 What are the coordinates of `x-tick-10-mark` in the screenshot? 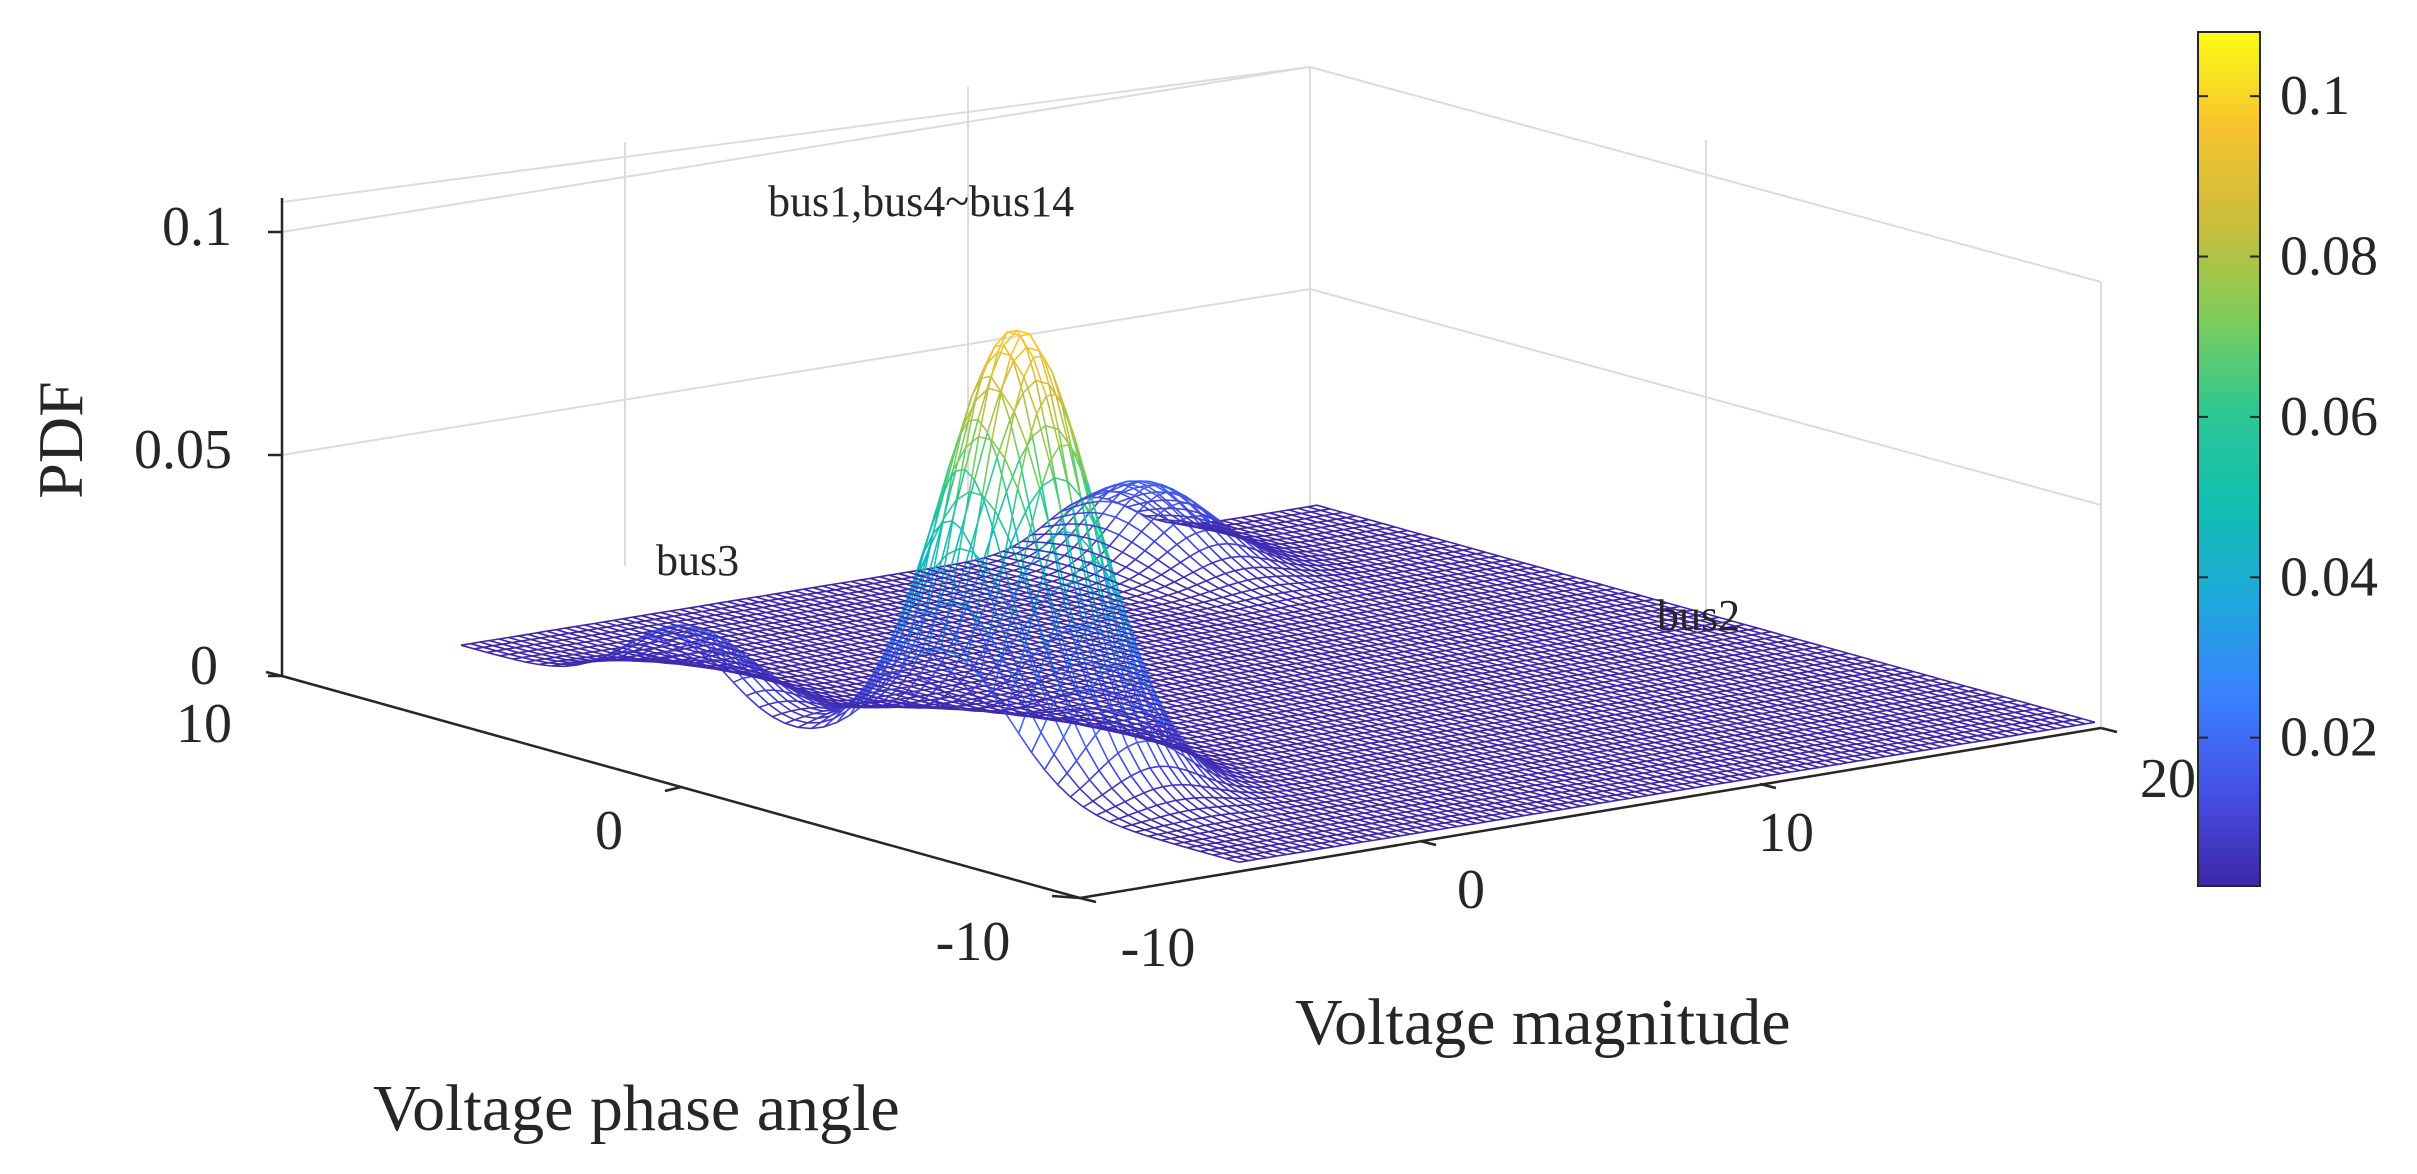 It's located at (1768, 786).